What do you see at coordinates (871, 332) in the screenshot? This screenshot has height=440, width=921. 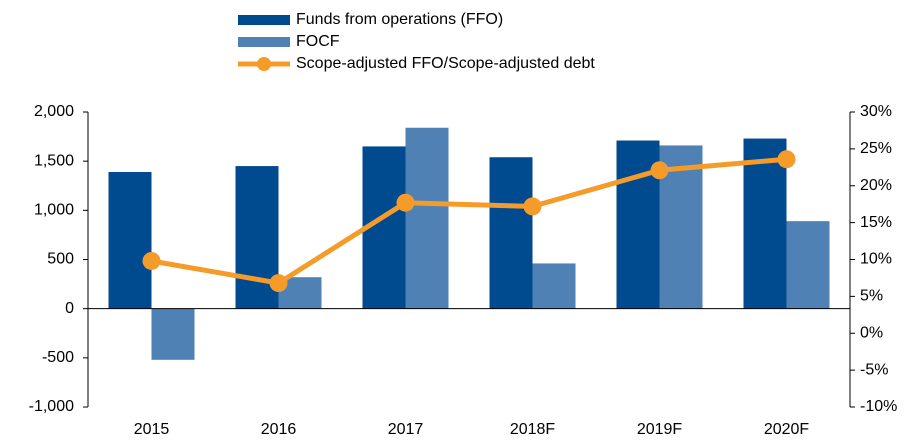 I see `y2-tick-label: 0%` at bounding box center [871, 332].